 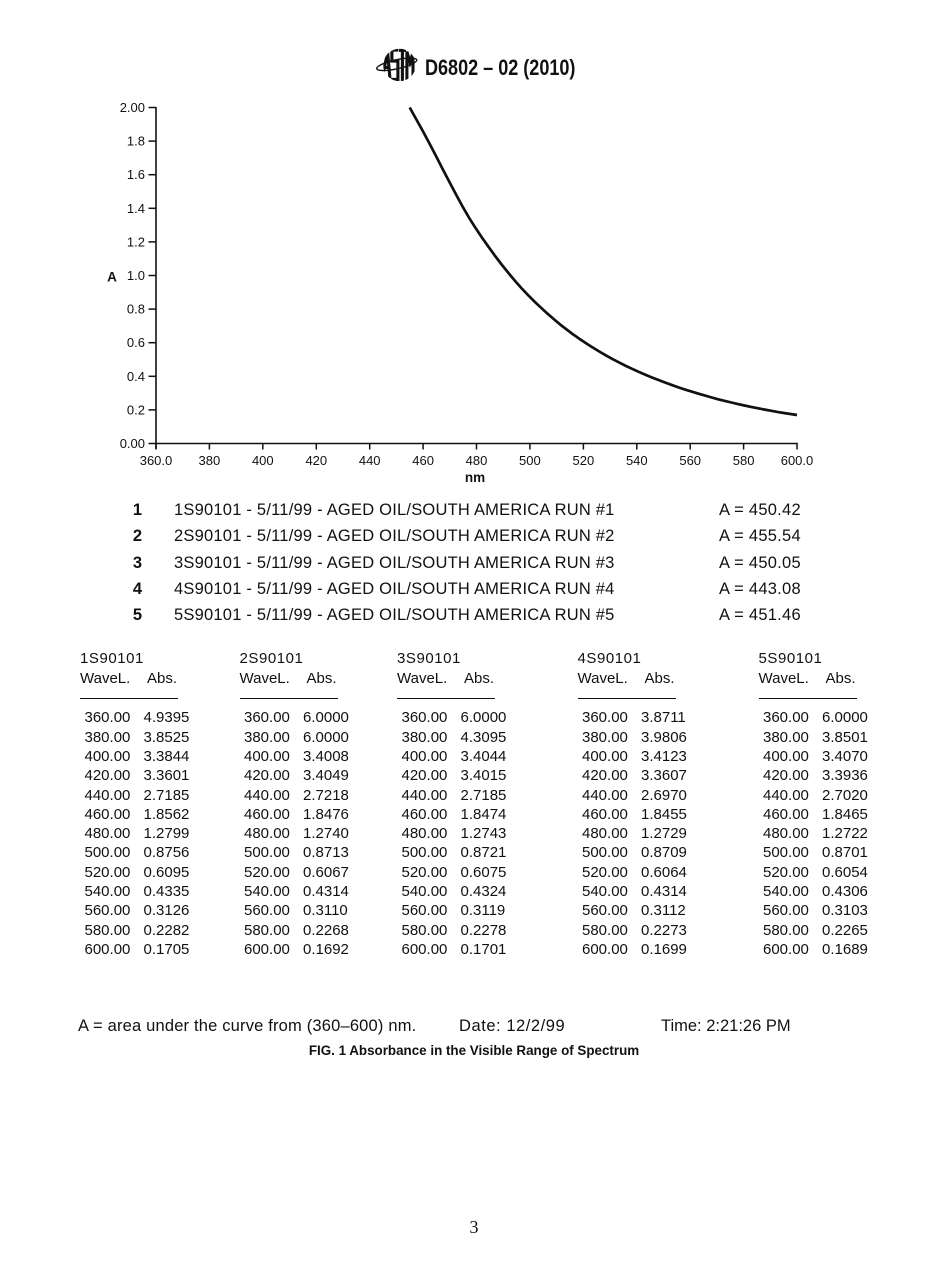 What do you see at coordinates (263, 460) in the screenshot?
I see `svg-text: 400` at bounding box center [263, 460].